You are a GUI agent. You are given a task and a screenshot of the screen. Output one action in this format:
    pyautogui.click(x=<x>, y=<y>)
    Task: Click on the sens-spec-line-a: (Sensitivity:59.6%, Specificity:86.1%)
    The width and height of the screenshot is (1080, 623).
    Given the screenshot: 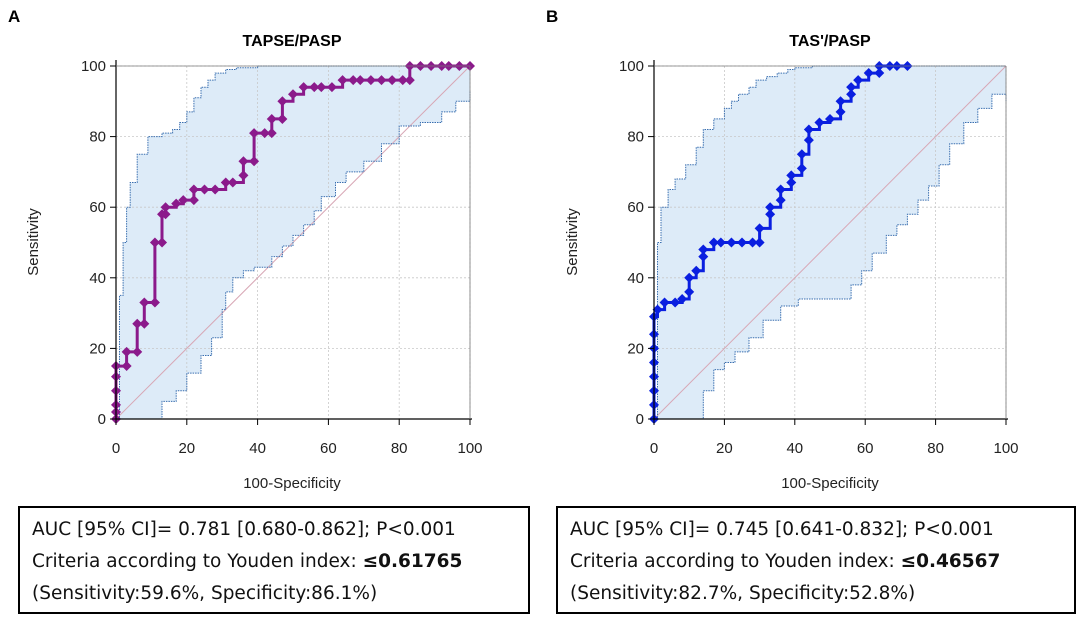 What is the action you would take?
    pyautogui.click(x=205, y=593)
    